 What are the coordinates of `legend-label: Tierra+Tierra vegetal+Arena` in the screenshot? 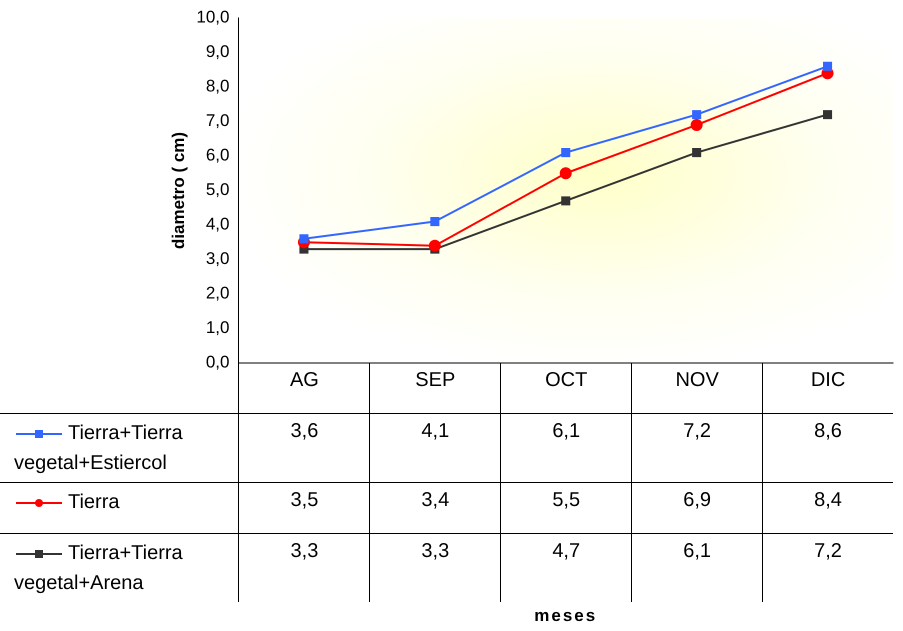 It's located at (98, 568).